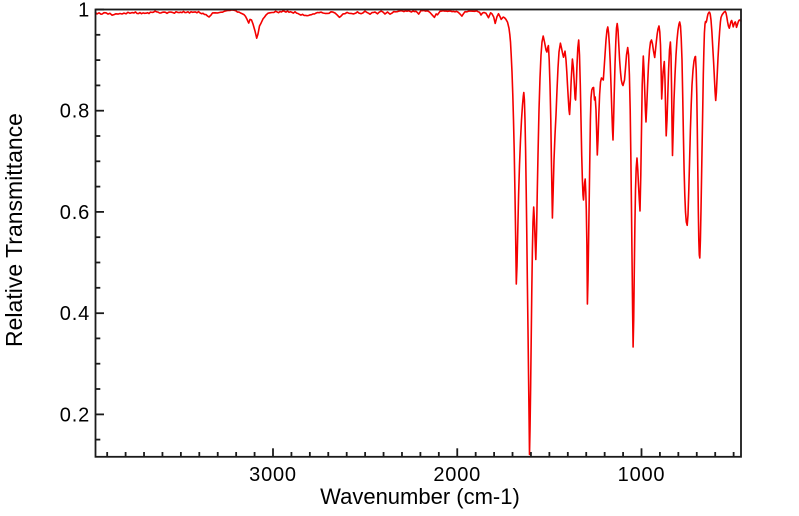 This screenshot has height=516, width=799. Describe the element at coordinates (642, 475) in the screenshot. I see `svg-text: 1000` at that location.